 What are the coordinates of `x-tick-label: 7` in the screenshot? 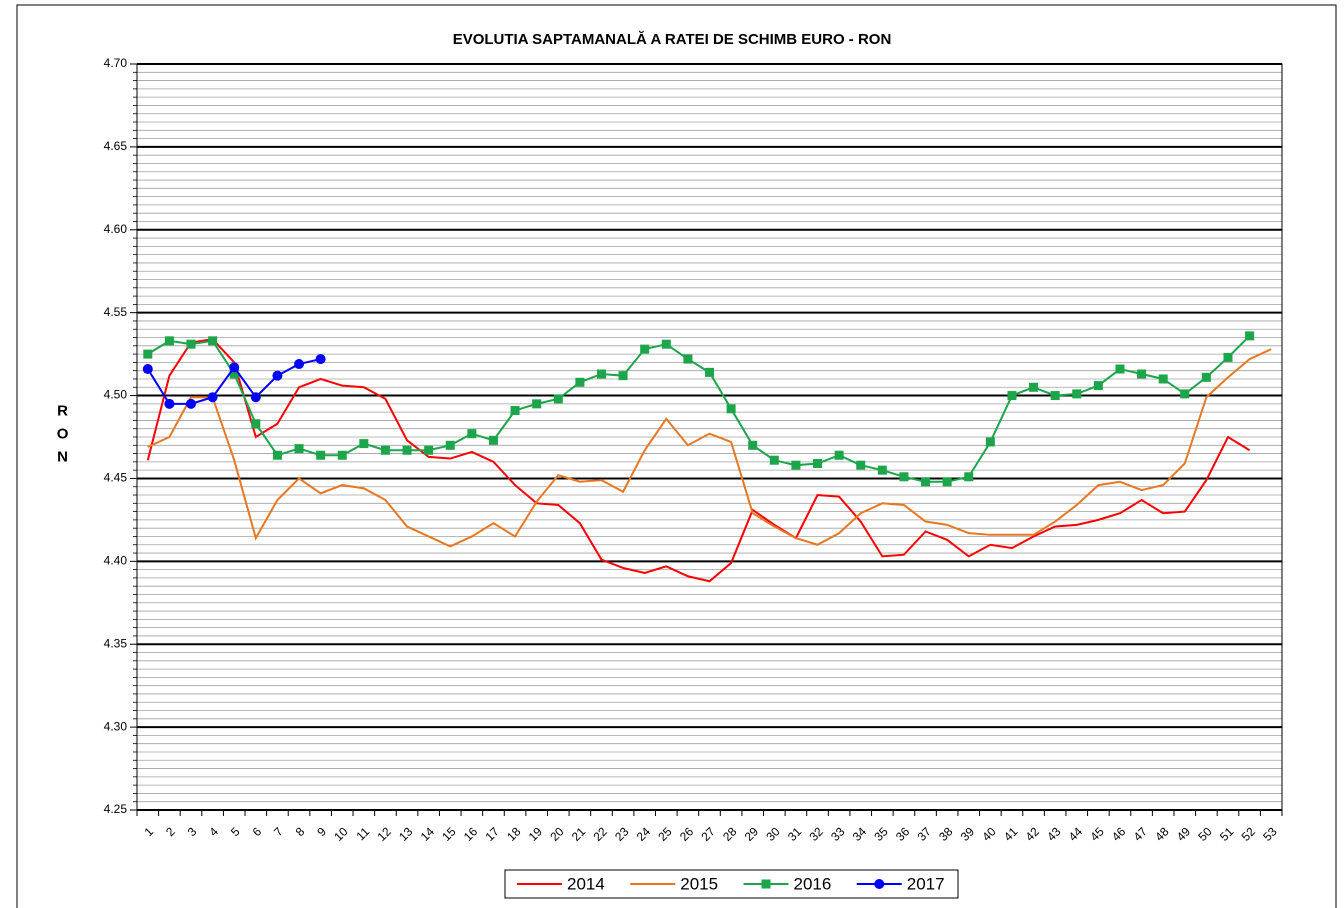 It's located at (278, 831).